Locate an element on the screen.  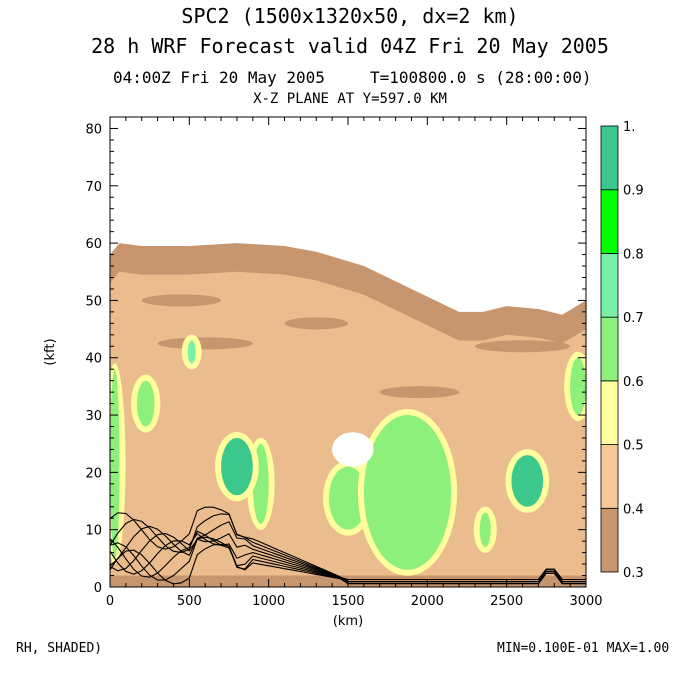
colorbar-label: 0.3 is located at coordinates (633, 573).